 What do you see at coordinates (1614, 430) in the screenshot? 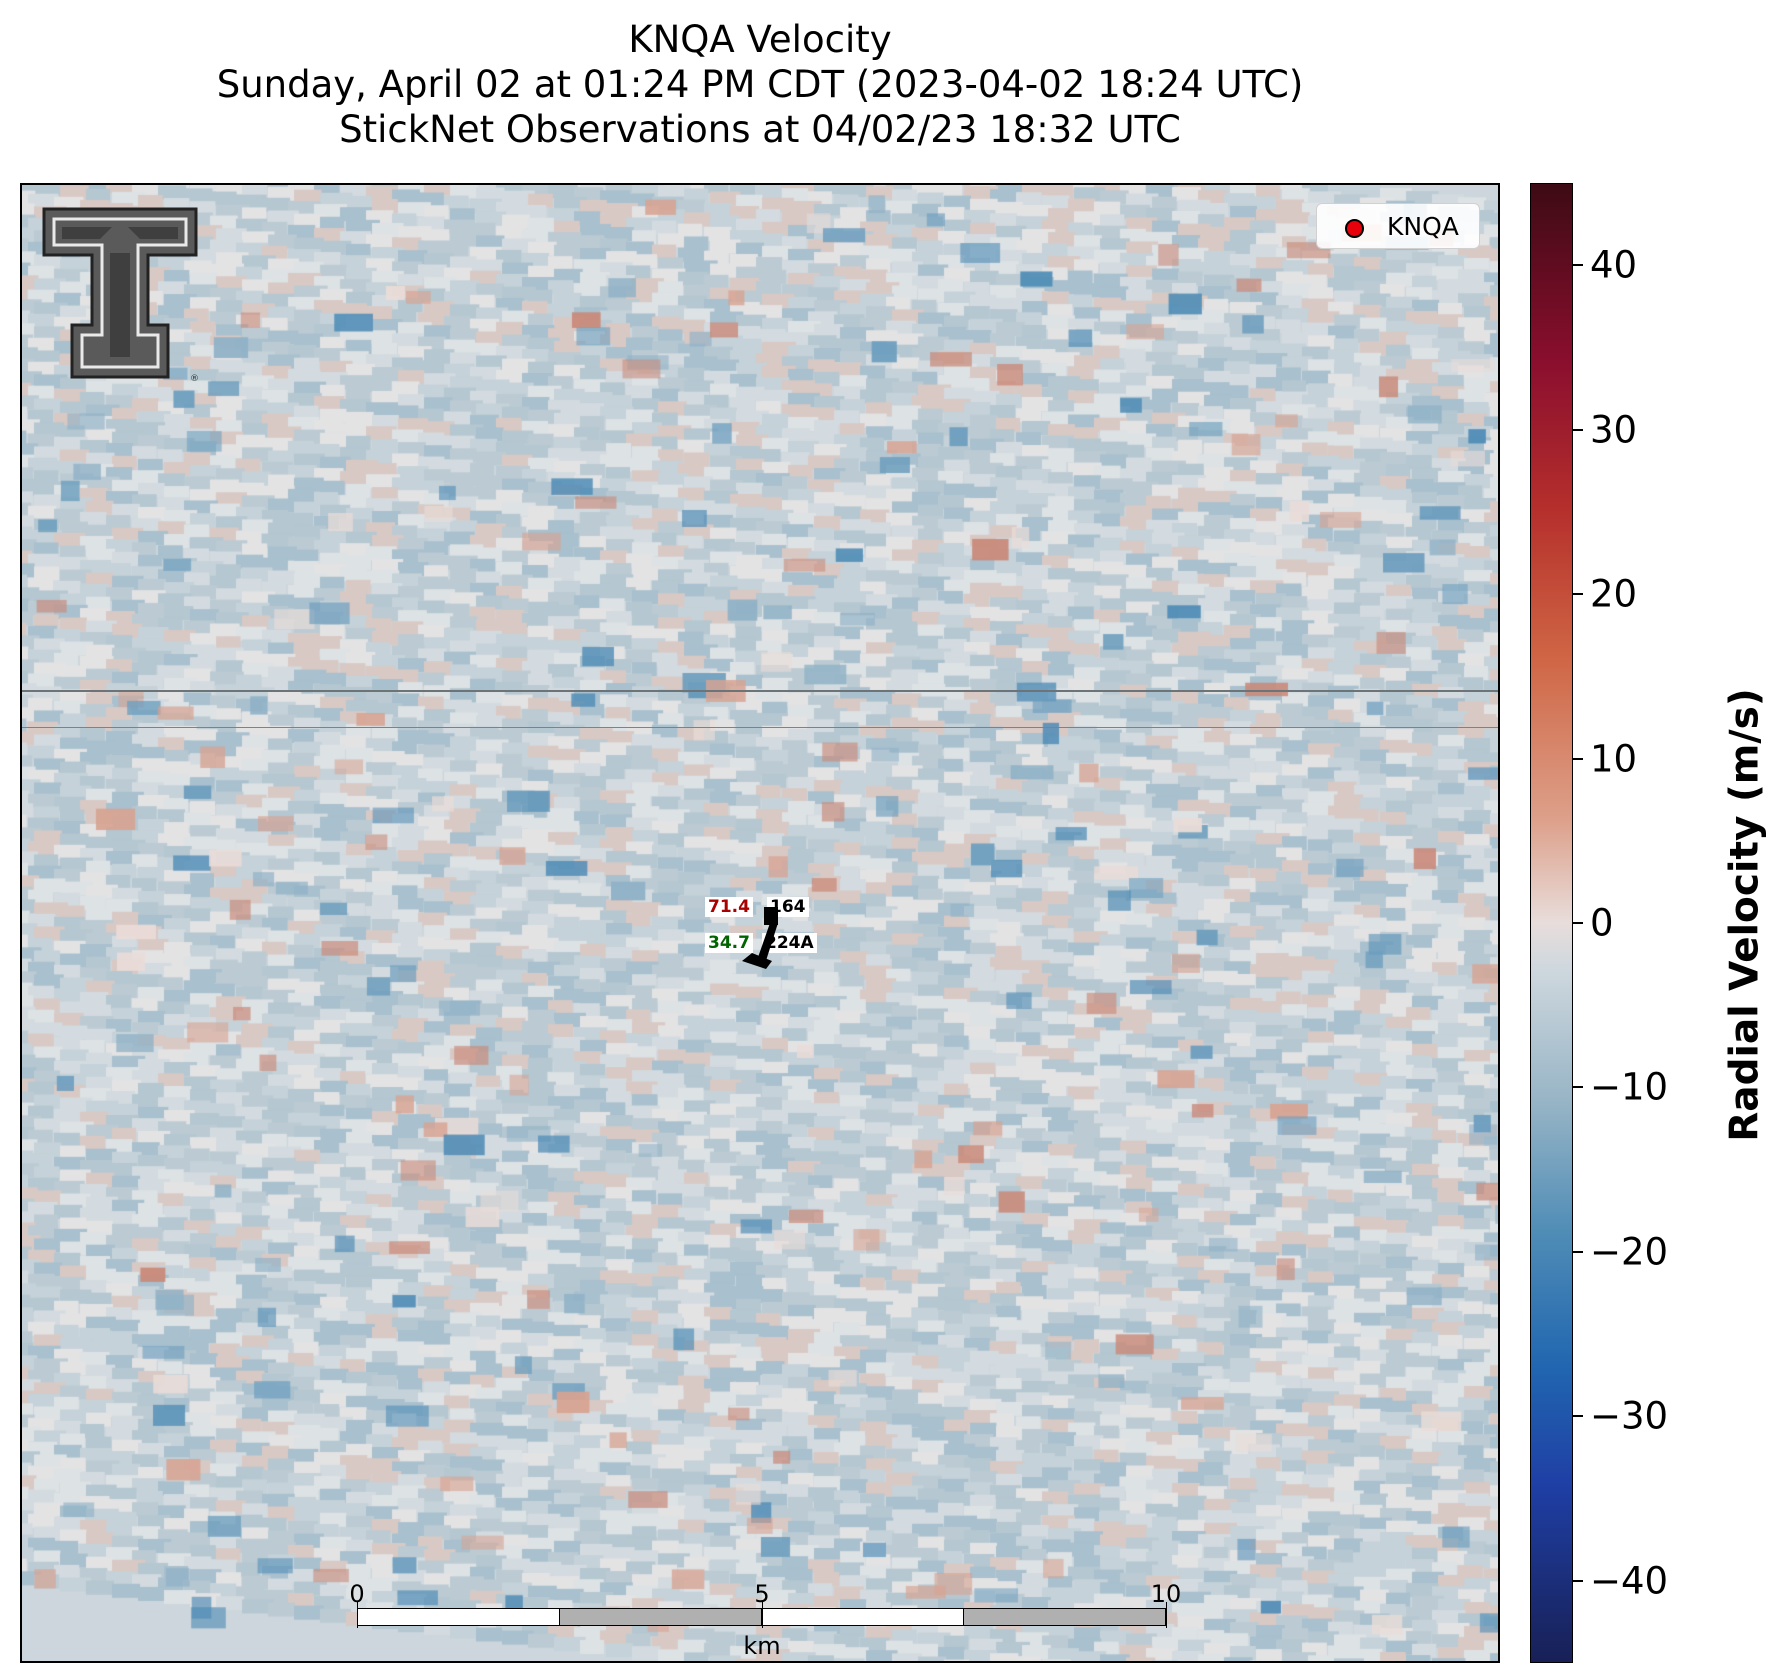
I see `colorbar-tick-label: 30` at bounding box center [1614, 430].